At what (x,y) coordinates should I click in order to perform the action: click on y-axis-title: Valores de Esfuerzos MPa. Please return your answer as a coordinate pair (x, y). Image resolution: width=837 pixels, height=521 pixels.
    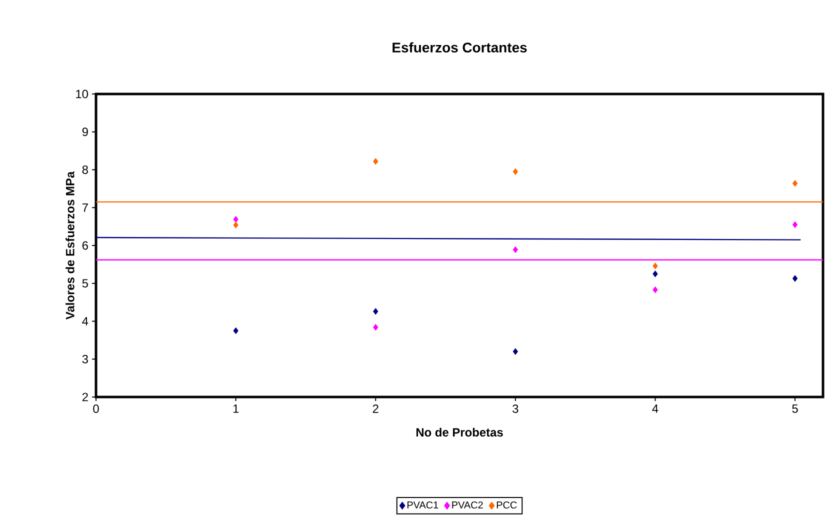
    Looking at the image, I should click on (70, 245).